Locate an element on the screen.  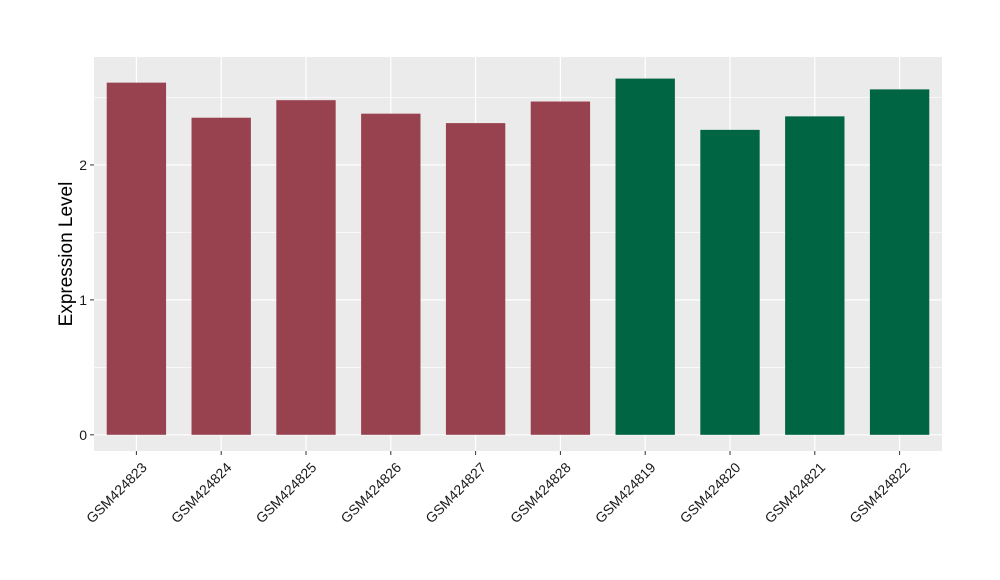
x-tick-label: GSM424824 is located at coordinates (201, 492).